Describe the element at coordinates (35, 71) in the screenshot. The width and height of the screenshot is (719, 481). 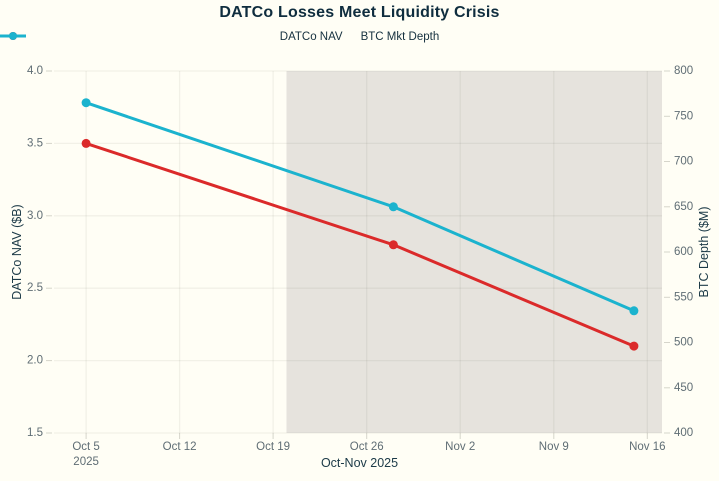
I see `y-left-tick-label: 4.0` at that location.